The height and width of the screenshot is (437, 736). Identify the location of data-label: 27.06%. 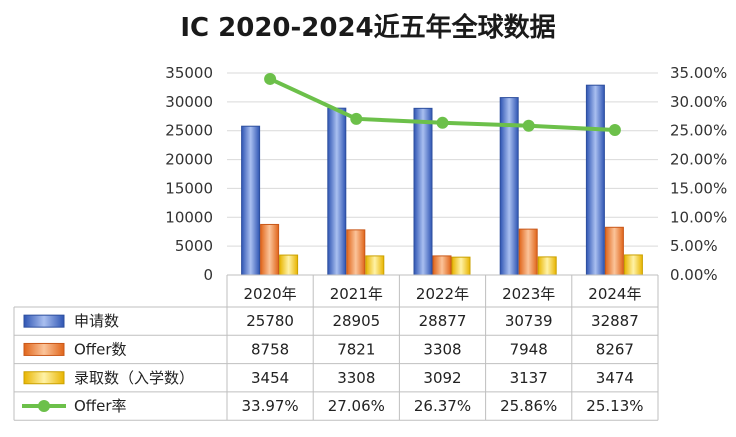
(356, 406).